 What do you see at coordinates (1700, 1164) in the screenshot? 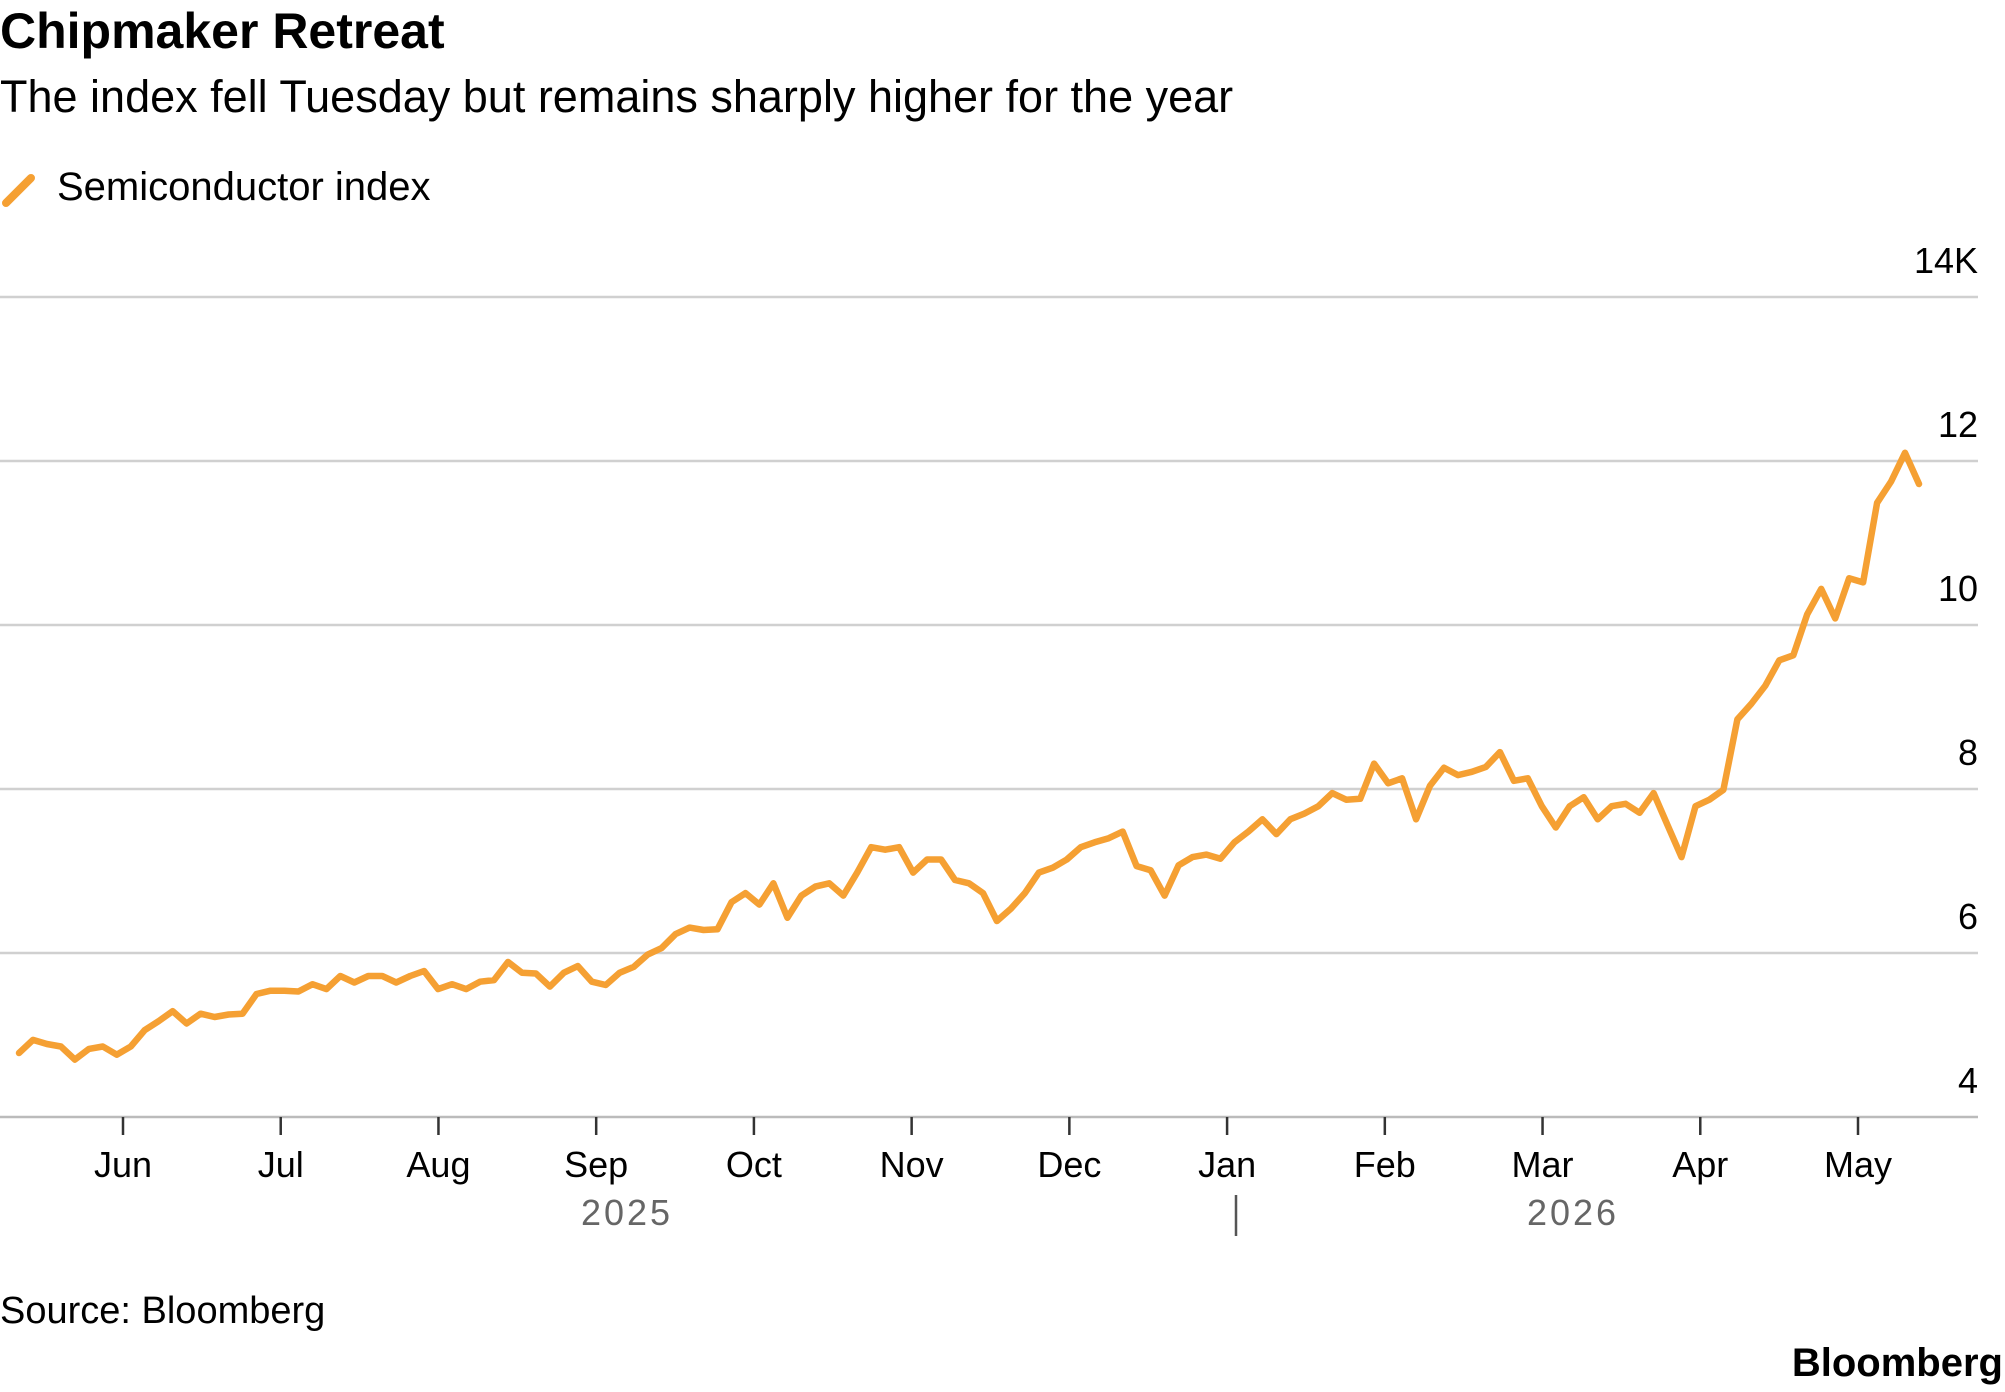
I see `x-tick-label: Apr` at bounding box center [1700, 1164].